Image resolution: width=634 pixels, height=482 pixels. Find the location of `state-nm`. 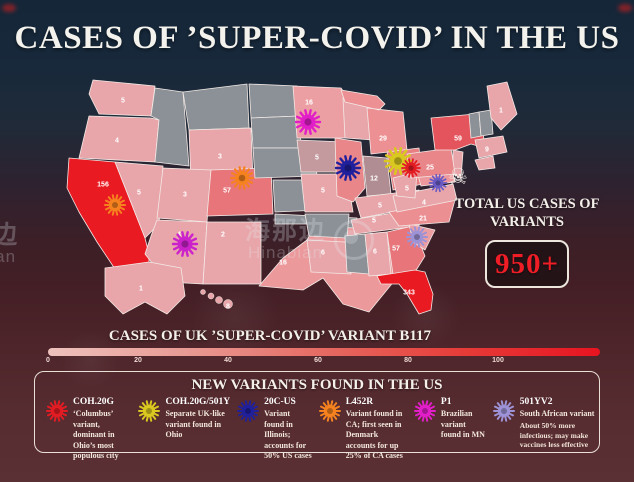

state-nm is located at coordinates (232, 253).